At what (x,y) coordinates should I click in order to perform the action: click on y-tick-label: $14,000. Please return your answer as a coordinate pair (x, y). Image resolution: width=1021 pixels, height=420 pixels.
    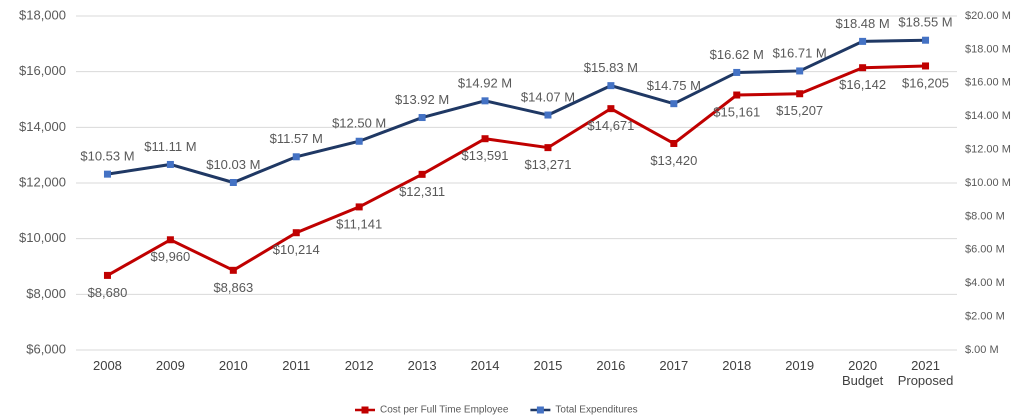
    Looking at the image, I should click on (42, 126).